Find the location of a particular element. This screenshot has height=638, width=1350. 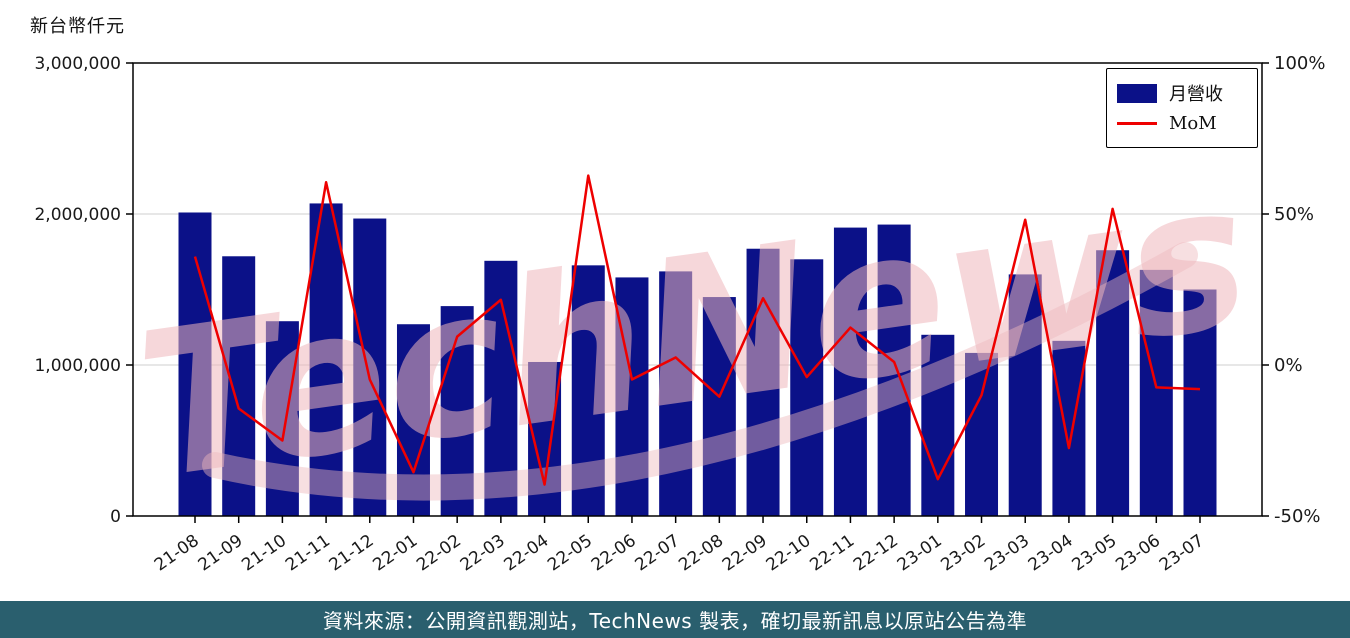

footer-source-text: 資料來源：公開資訊觀測站，TechNews 製表，確切最新訊息以原站公告為準 is located at coordinates (675, 621).